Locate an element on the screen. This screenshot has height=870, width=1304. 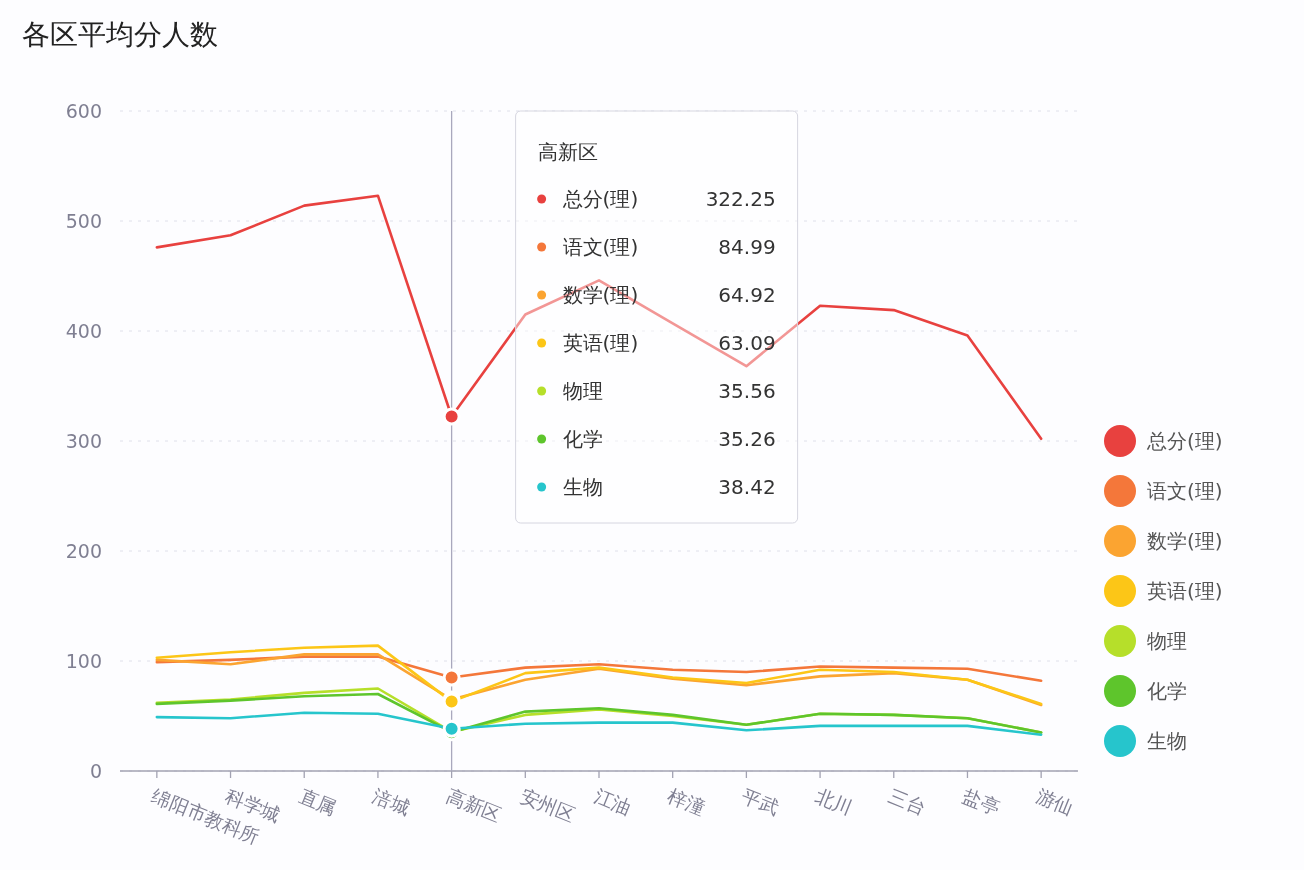
legend-label: 化学 is located at coordinates (1167, 691).